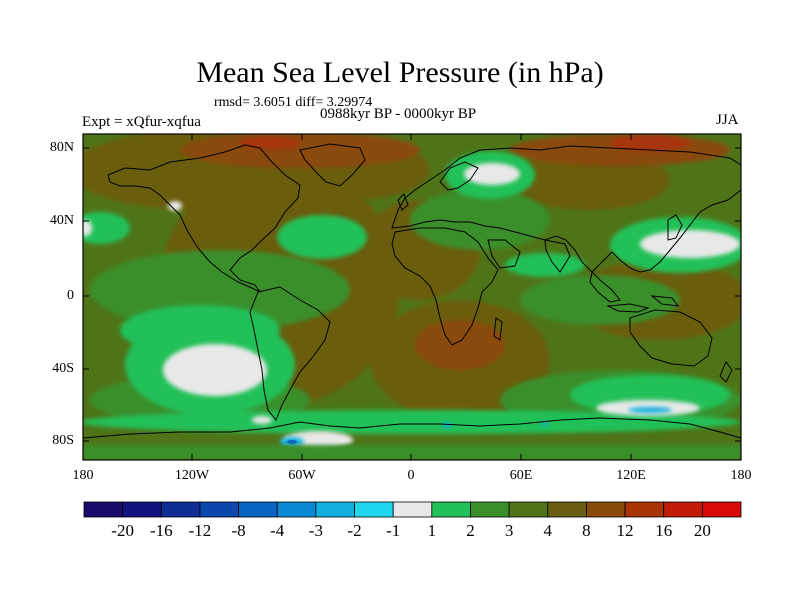 The height and width of the screenshot is (600, 800). Describe the element at coordinates (470, 530) in the screenshot. I see `colorbar-label: 2` at that location.